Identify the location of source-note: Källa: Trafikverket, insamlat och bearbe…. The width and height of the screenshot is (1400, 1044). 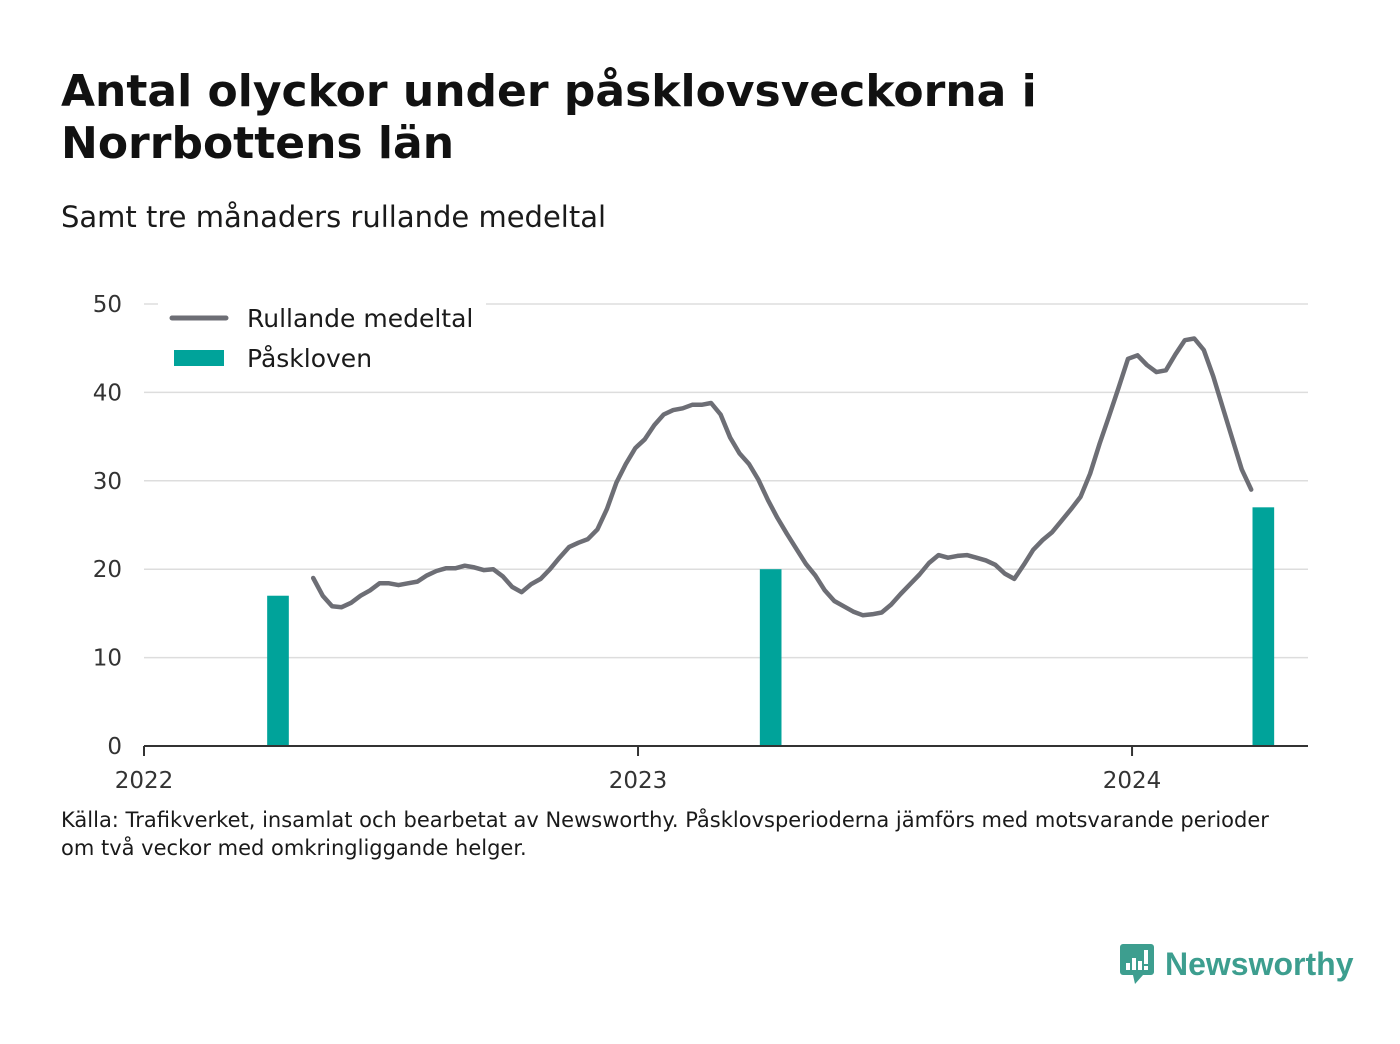
(681, 834).